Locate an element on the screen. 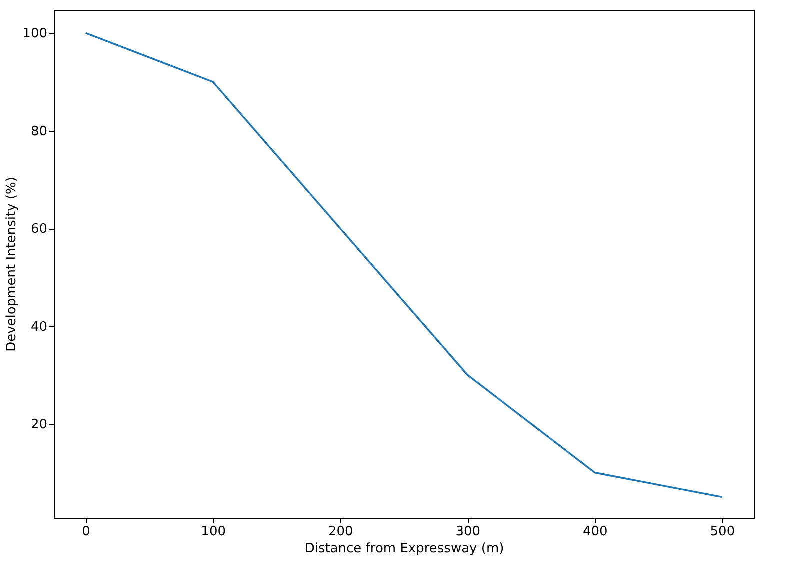 Image resolution: width=809 pixels, height=579 pixels. x-tick-label: 100 is located at coordinates (213, 532).